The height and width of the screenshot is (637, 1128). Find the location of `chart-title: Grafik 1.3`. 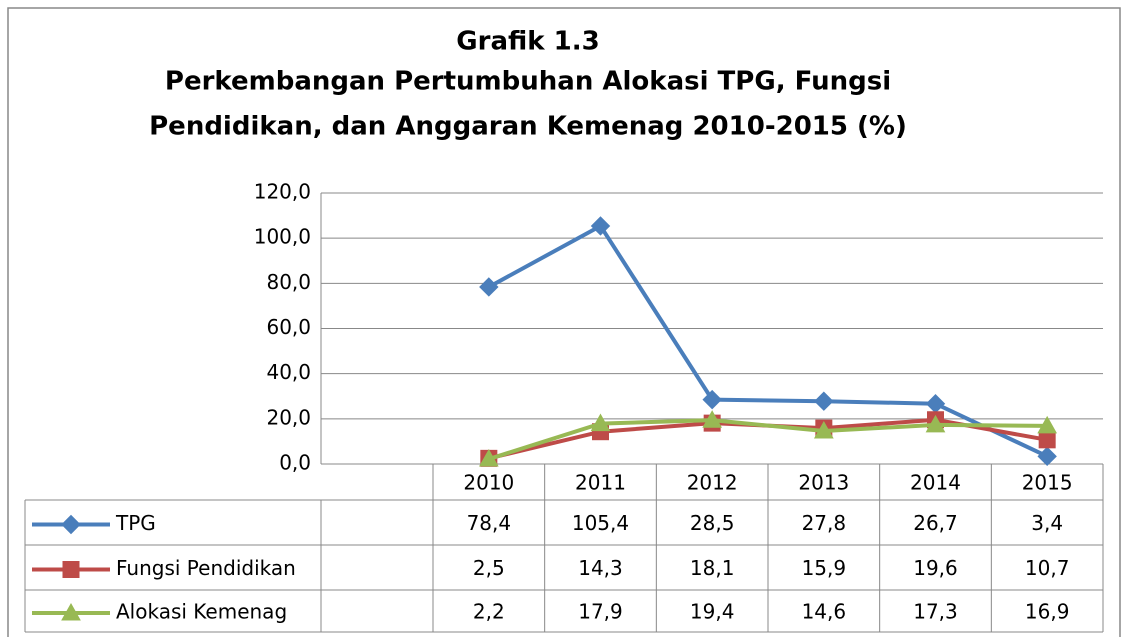

chart-title: Grafik 1.3 is located at coordinates (527, 42).